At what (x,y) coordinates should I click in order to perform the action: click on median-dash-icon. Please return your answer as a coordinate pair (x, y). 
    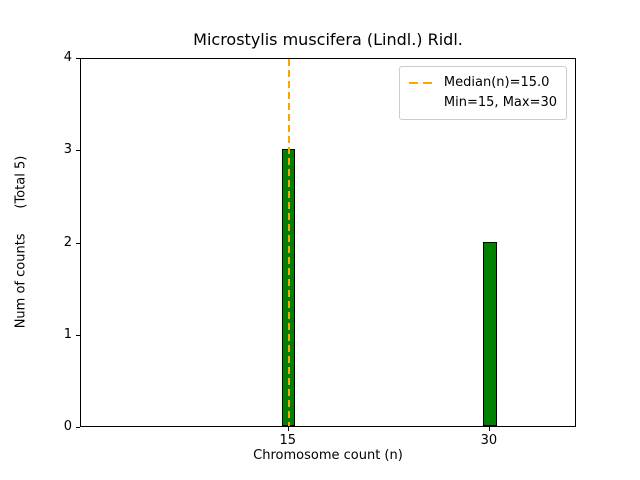
    Looking at the image, I should click on (422, 83).